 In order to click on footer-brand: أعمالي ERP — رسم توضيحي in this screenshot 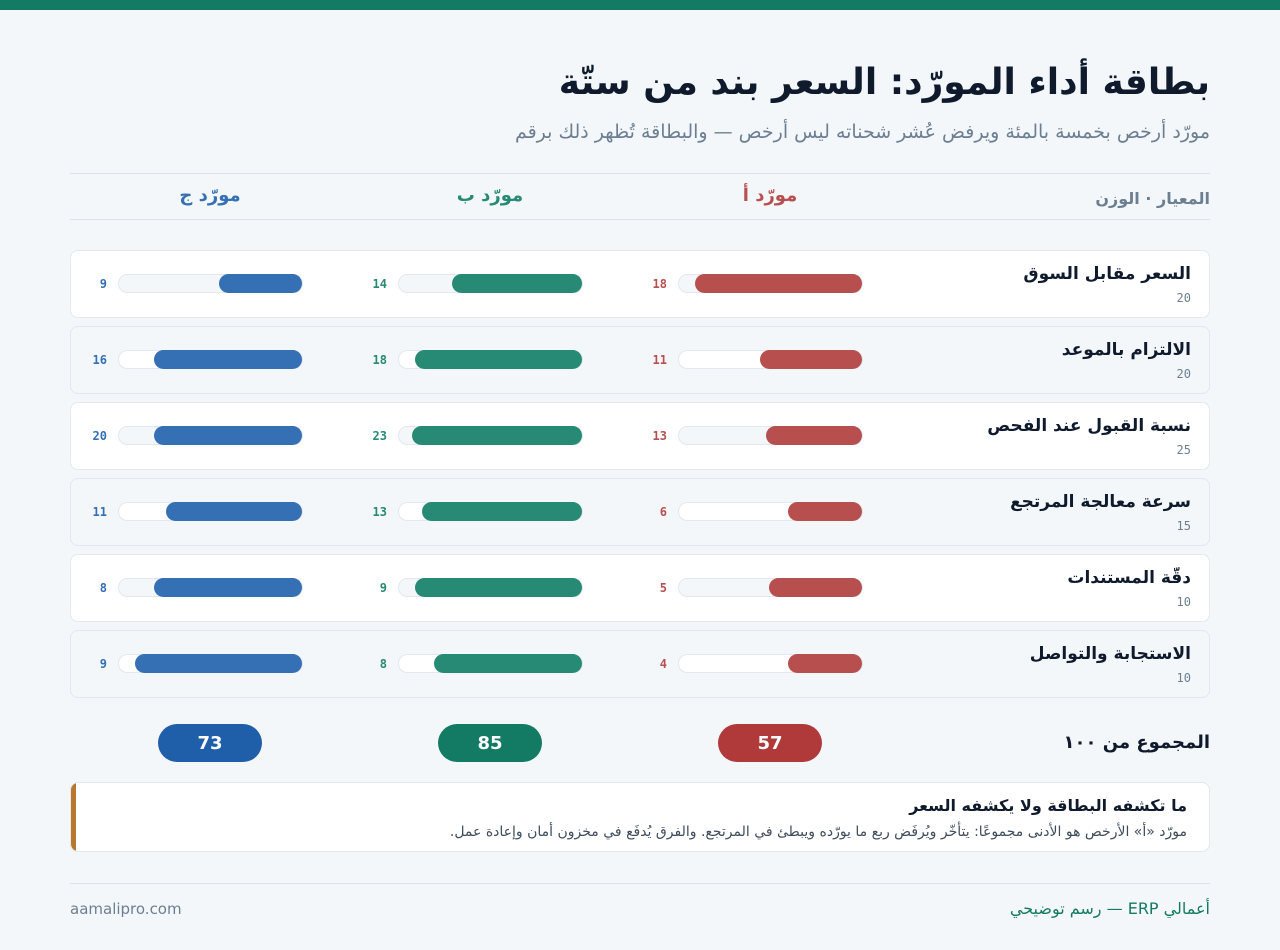, I will do `click(1109, 908)`.